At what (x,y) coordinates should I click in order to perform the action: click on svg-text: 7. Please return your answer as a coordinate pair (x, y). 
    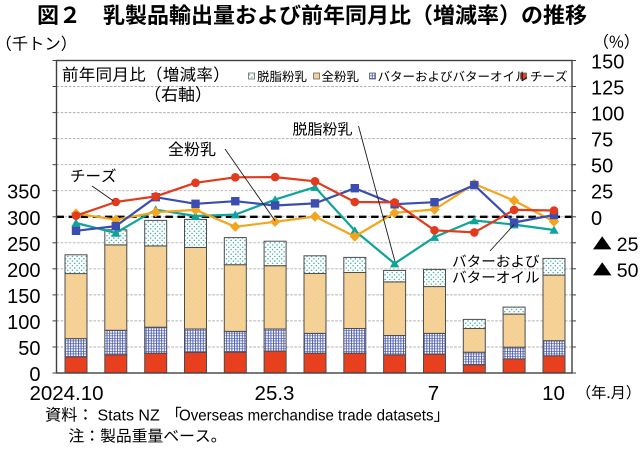
    Looking at the image, I should click on (433, 393).